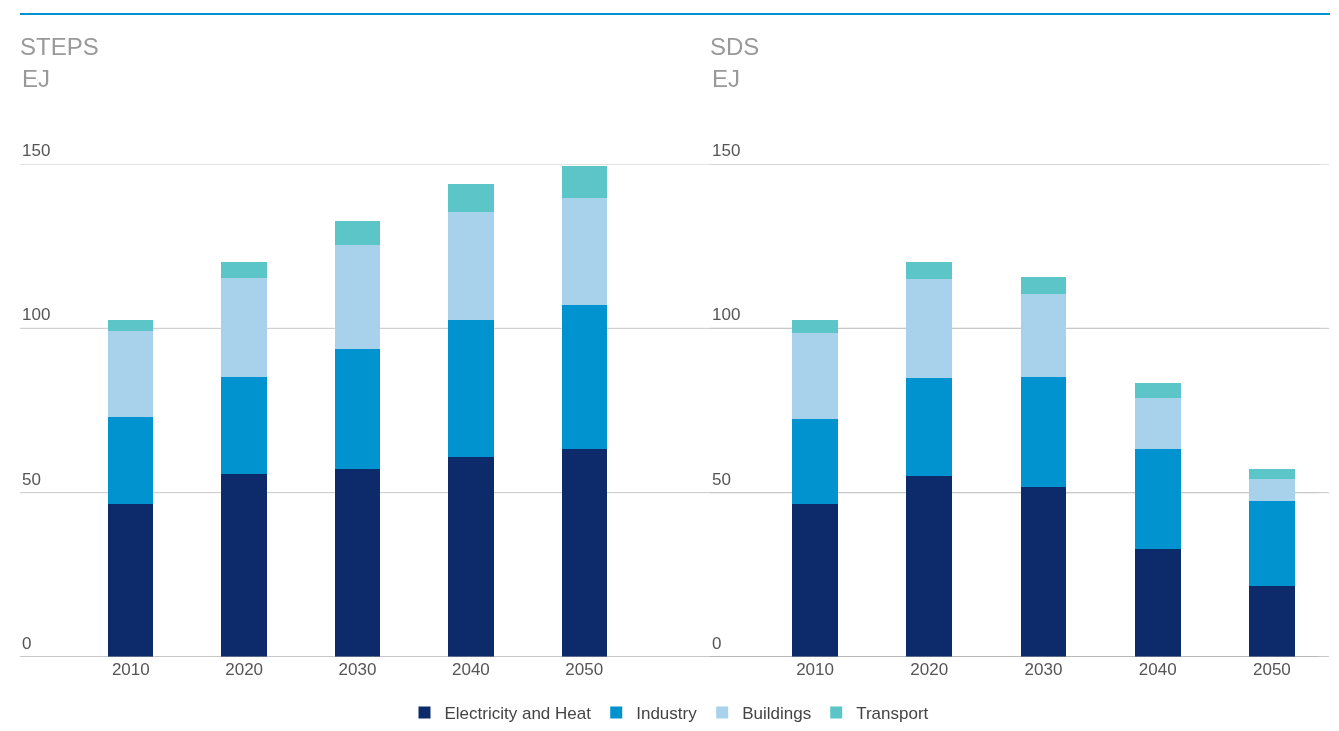  Describe the element at coordinates (892, 714) in the screenshot. I see `legend-label: Transport` at that location.